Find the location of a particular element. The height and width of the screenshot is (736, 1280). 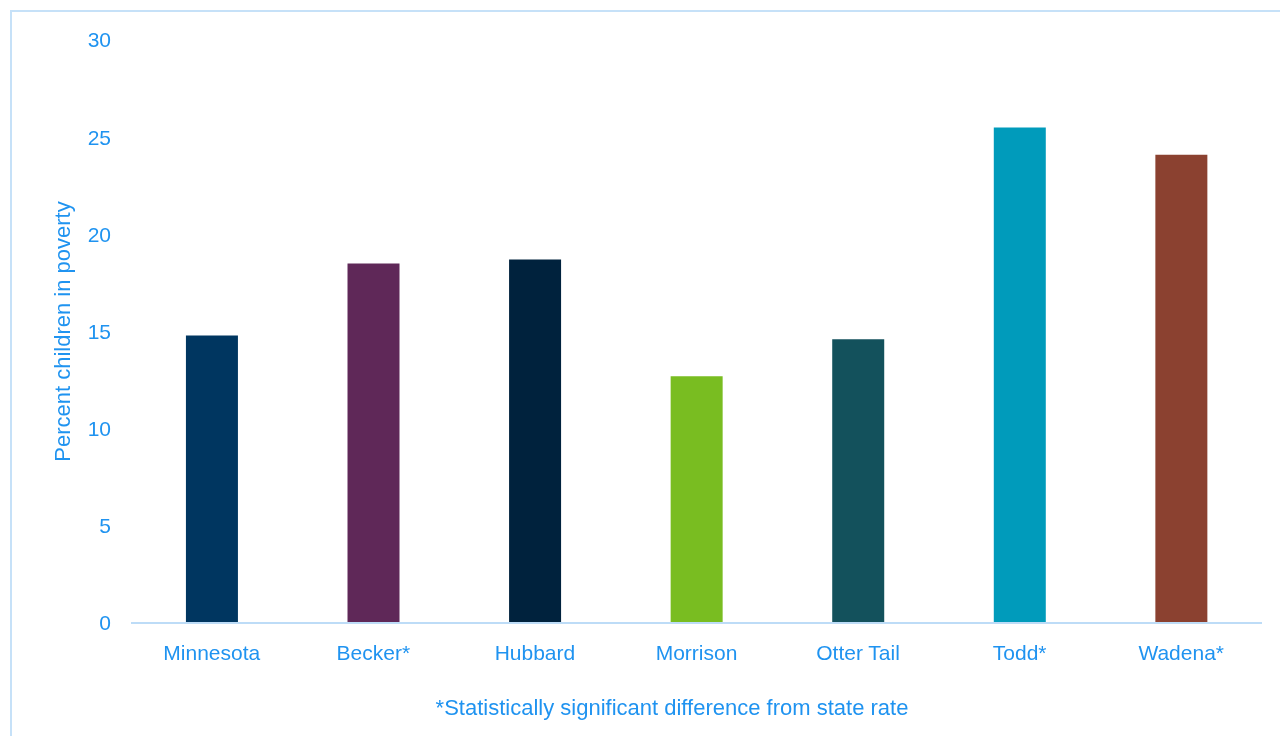

x-tick-label: Wadena* is located at coordinates (1181, 652).